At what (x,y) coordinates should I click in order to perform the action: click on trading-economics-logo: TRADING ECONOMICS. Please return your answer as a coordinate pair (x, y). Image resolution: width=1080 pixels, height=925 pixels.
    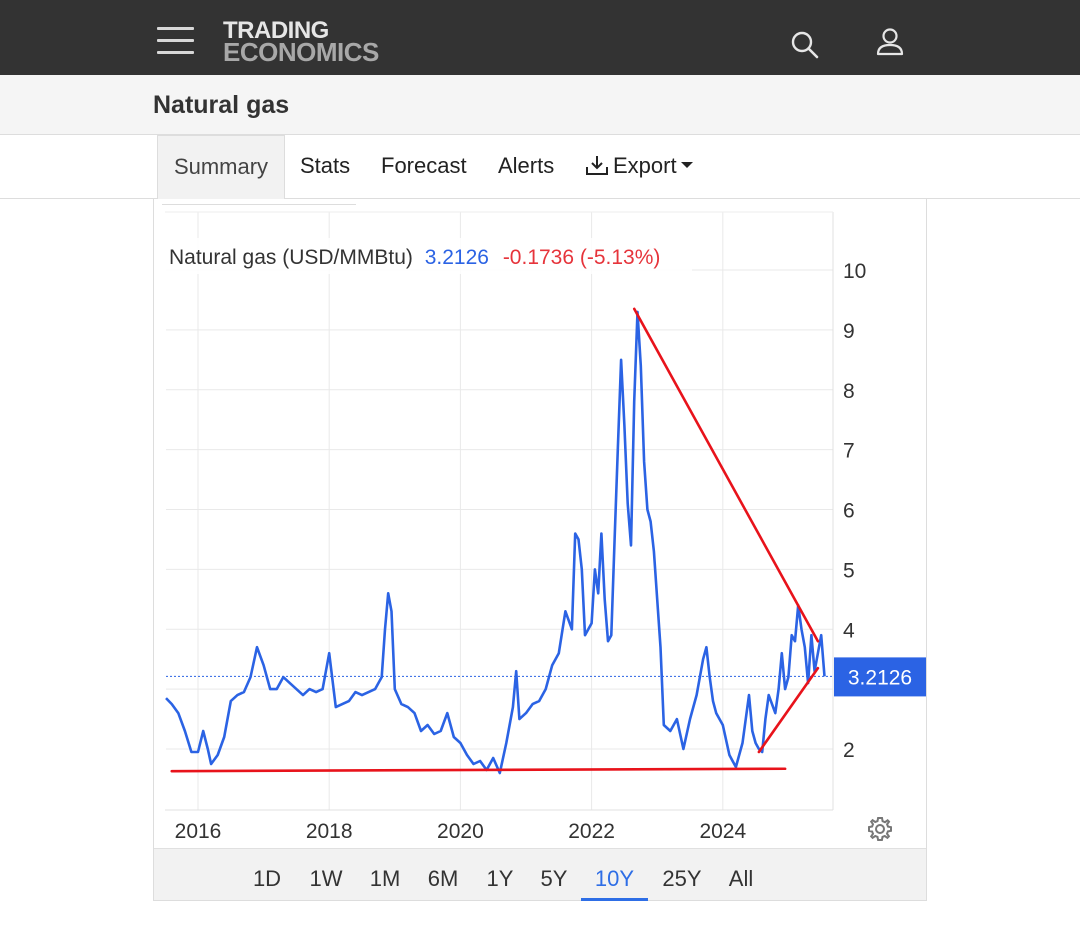
    Looking at the image, I should click on (301, 42).